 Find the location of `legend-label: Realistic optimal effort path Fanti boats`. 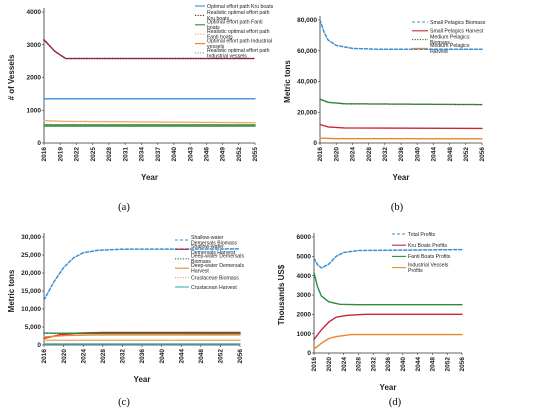

legend-label: Realistic optimal effort path Fanti boats is located at coordinates (238, 35).